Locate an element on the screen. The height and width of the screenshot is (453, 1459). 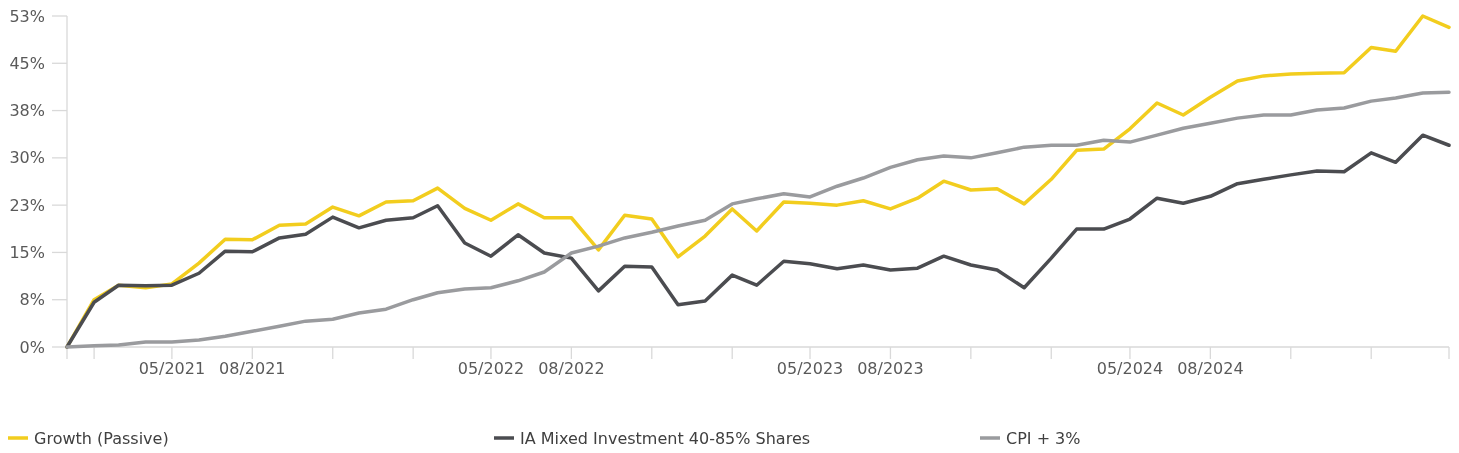
x-tick-label: 08/2024 is located at coordinates (1210, 368).